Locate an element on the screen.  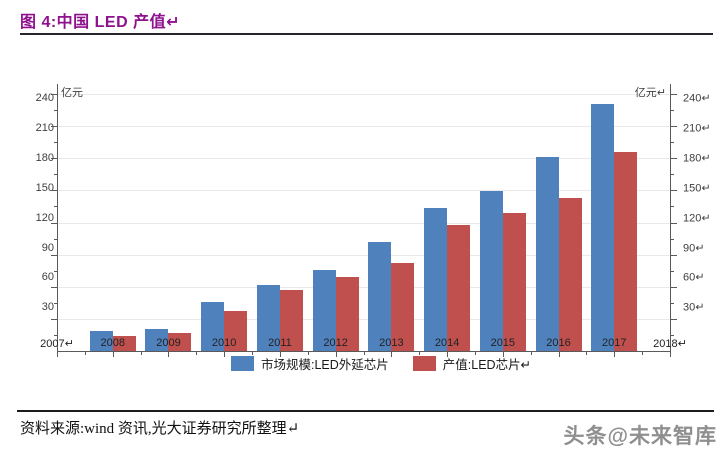
legend-label-market-size: 市场规模:LED外延芯片 is located at coordinates (325, 365).